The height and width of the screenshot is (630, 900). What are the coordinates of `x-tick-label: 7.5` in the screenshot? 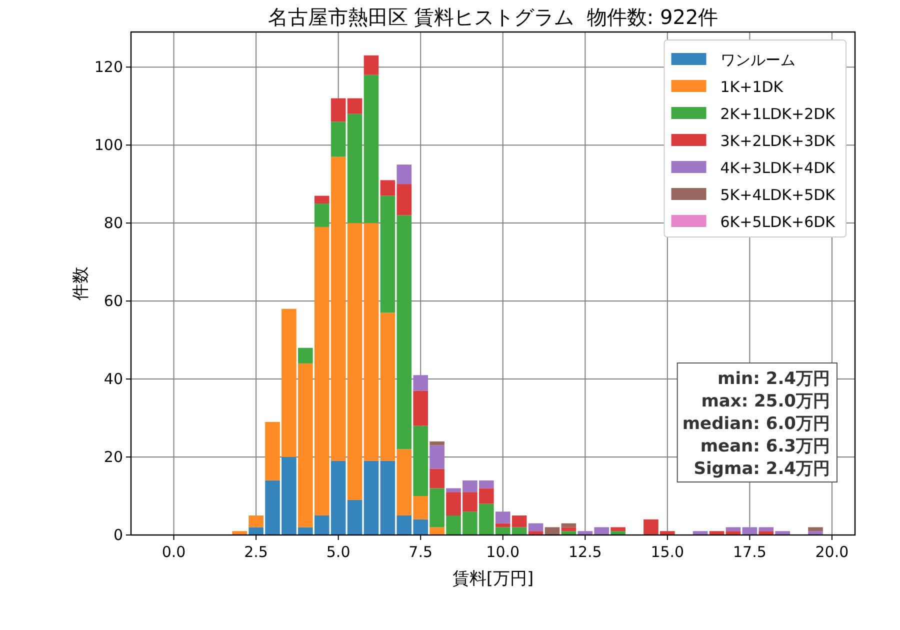 It's located at (420, 552).